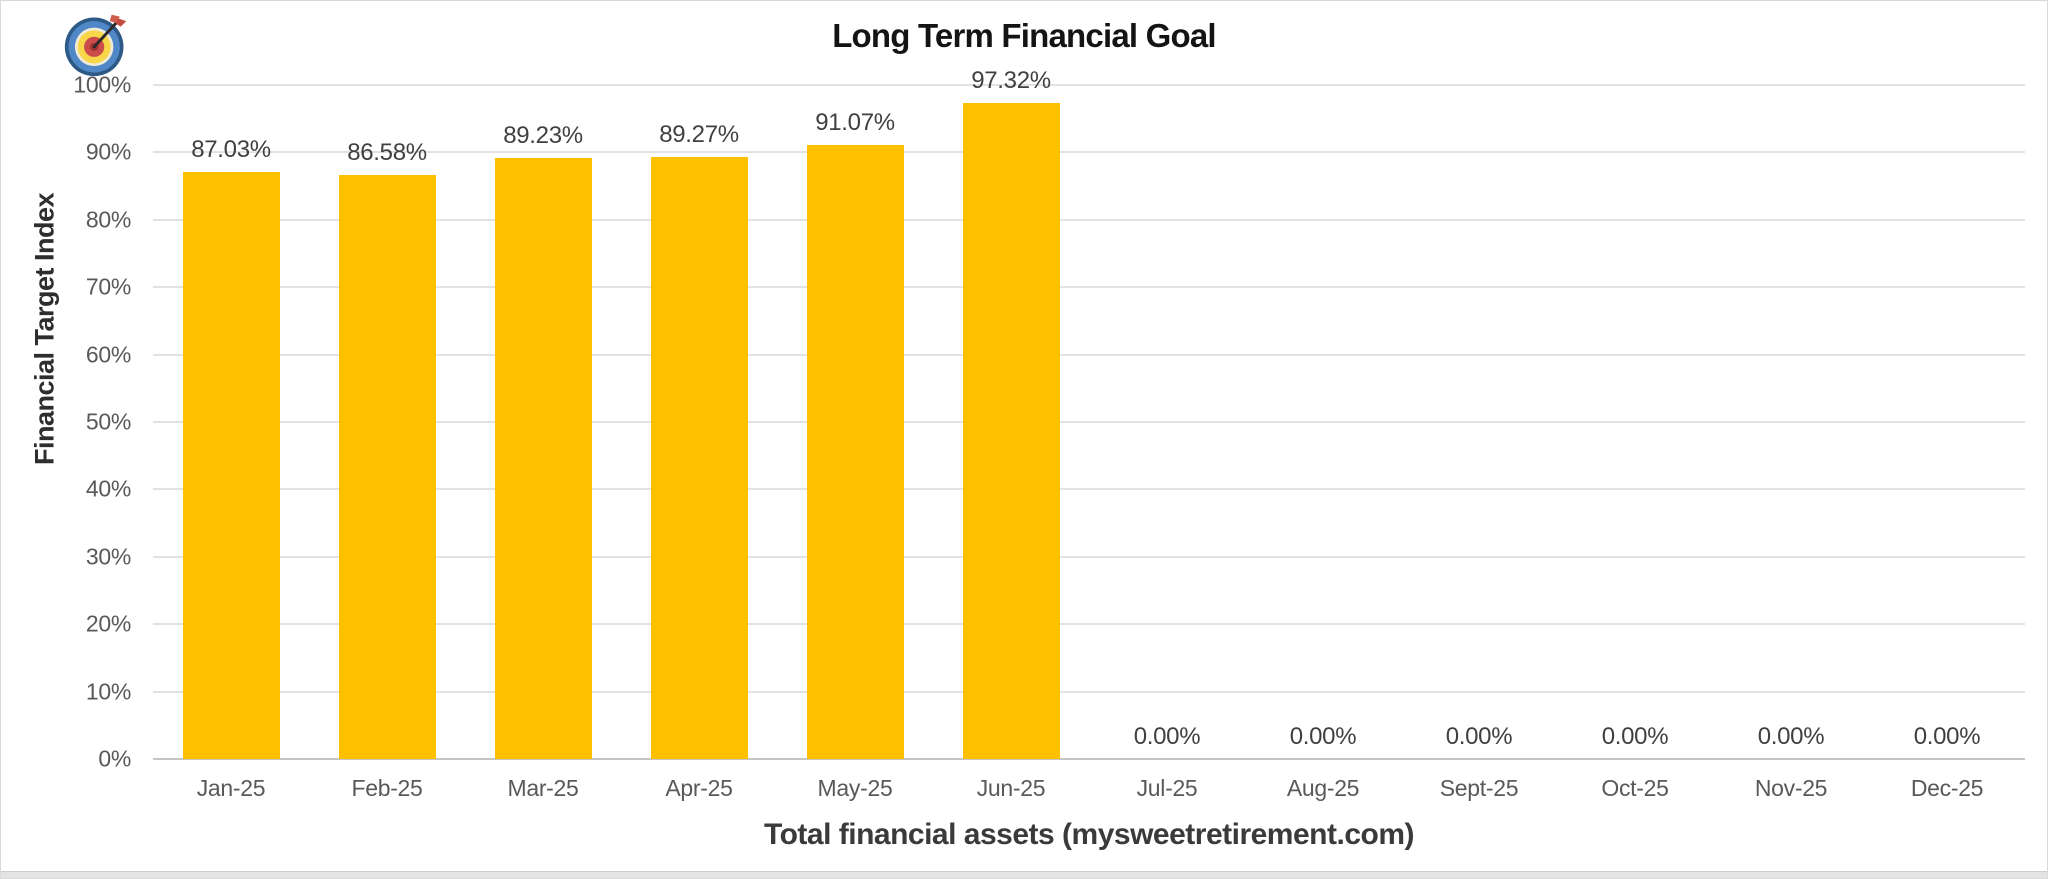 The height and width of the screenshot is (879, 2048). Describe the element at coordinates (108, 219) in the screenshot. I see `y-tick-80%: 80%` at that location.